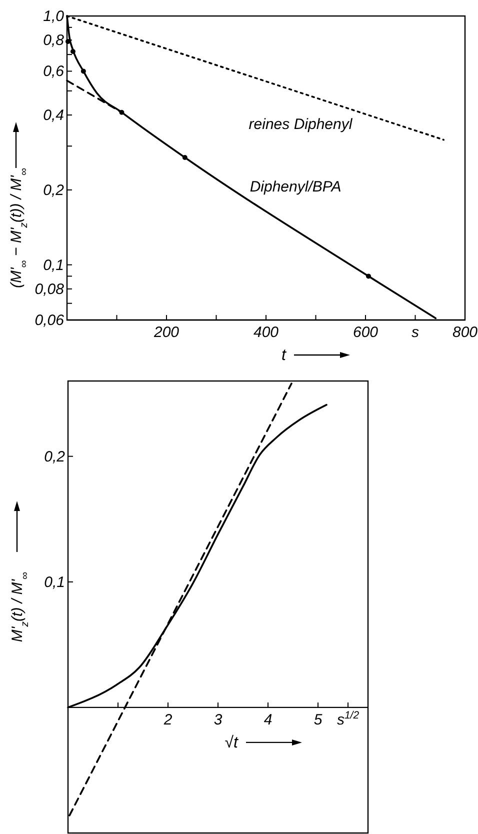 This screenshot has height=834, width=478. Describe the element at coordinates (231, 743) in the screenshot. I see `x-axis-title: √t` at that location.